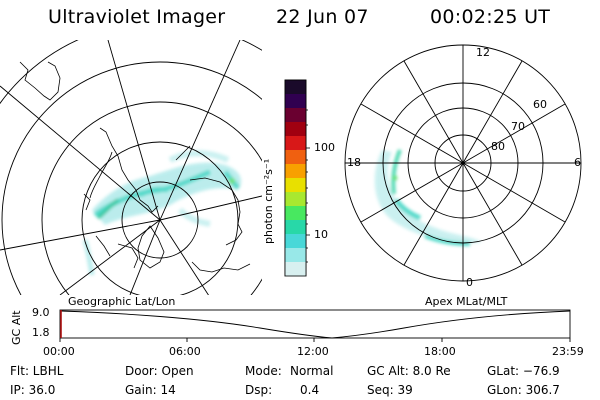 The height and width of the screenshot is (400, 600). Describe the element at coordinates (150, 390) in the screenshot. I see `info-gain: Gain: 14` at that location.